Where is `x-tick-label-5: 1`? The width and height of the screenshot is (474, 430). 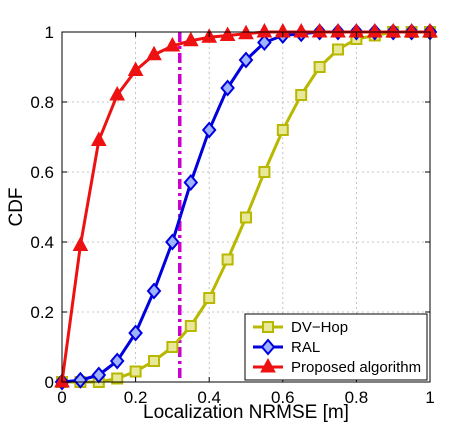 x-tick-label-5: 1 is located at coordinates (429, 397).